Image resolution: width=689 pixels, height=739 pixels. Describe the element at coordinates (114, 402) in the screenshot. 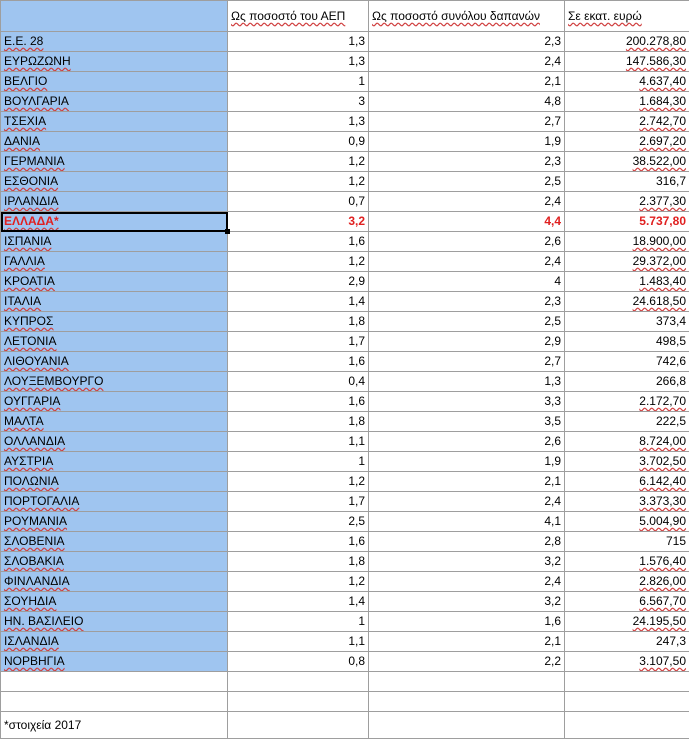

I see `country-cell: ΟΥΓΓΑΡΙΑ` at that location.